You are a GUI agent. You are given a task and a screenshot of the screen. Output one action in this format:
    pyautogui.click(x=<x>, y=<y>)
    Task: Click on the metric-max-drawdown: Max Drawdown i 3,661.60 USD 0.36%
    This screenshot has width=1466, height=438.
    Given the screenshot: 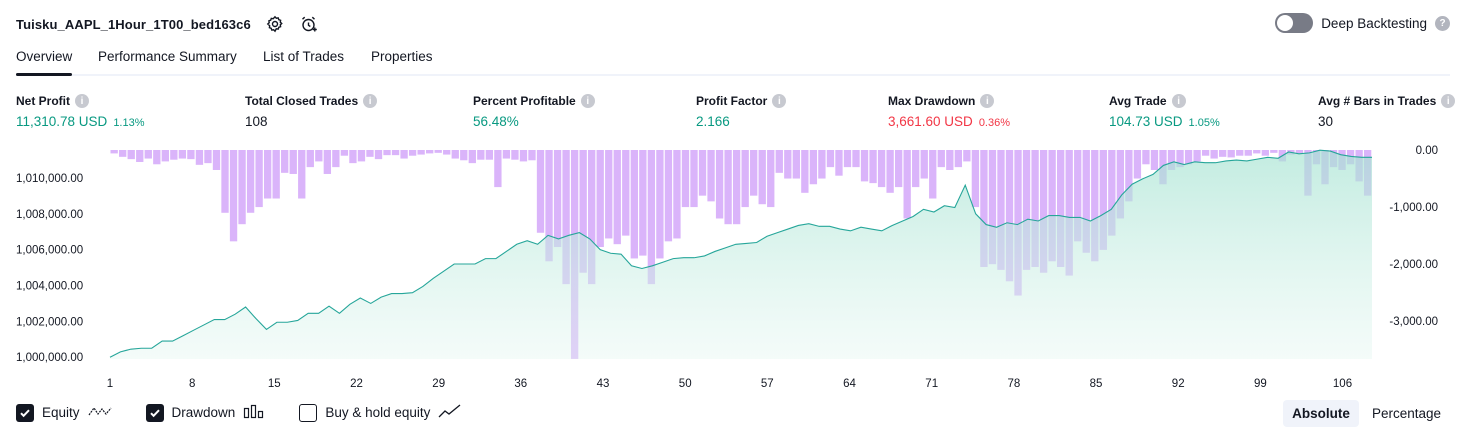 What is the action you would take?
    pyautogui.click(x=949, y=111)
    